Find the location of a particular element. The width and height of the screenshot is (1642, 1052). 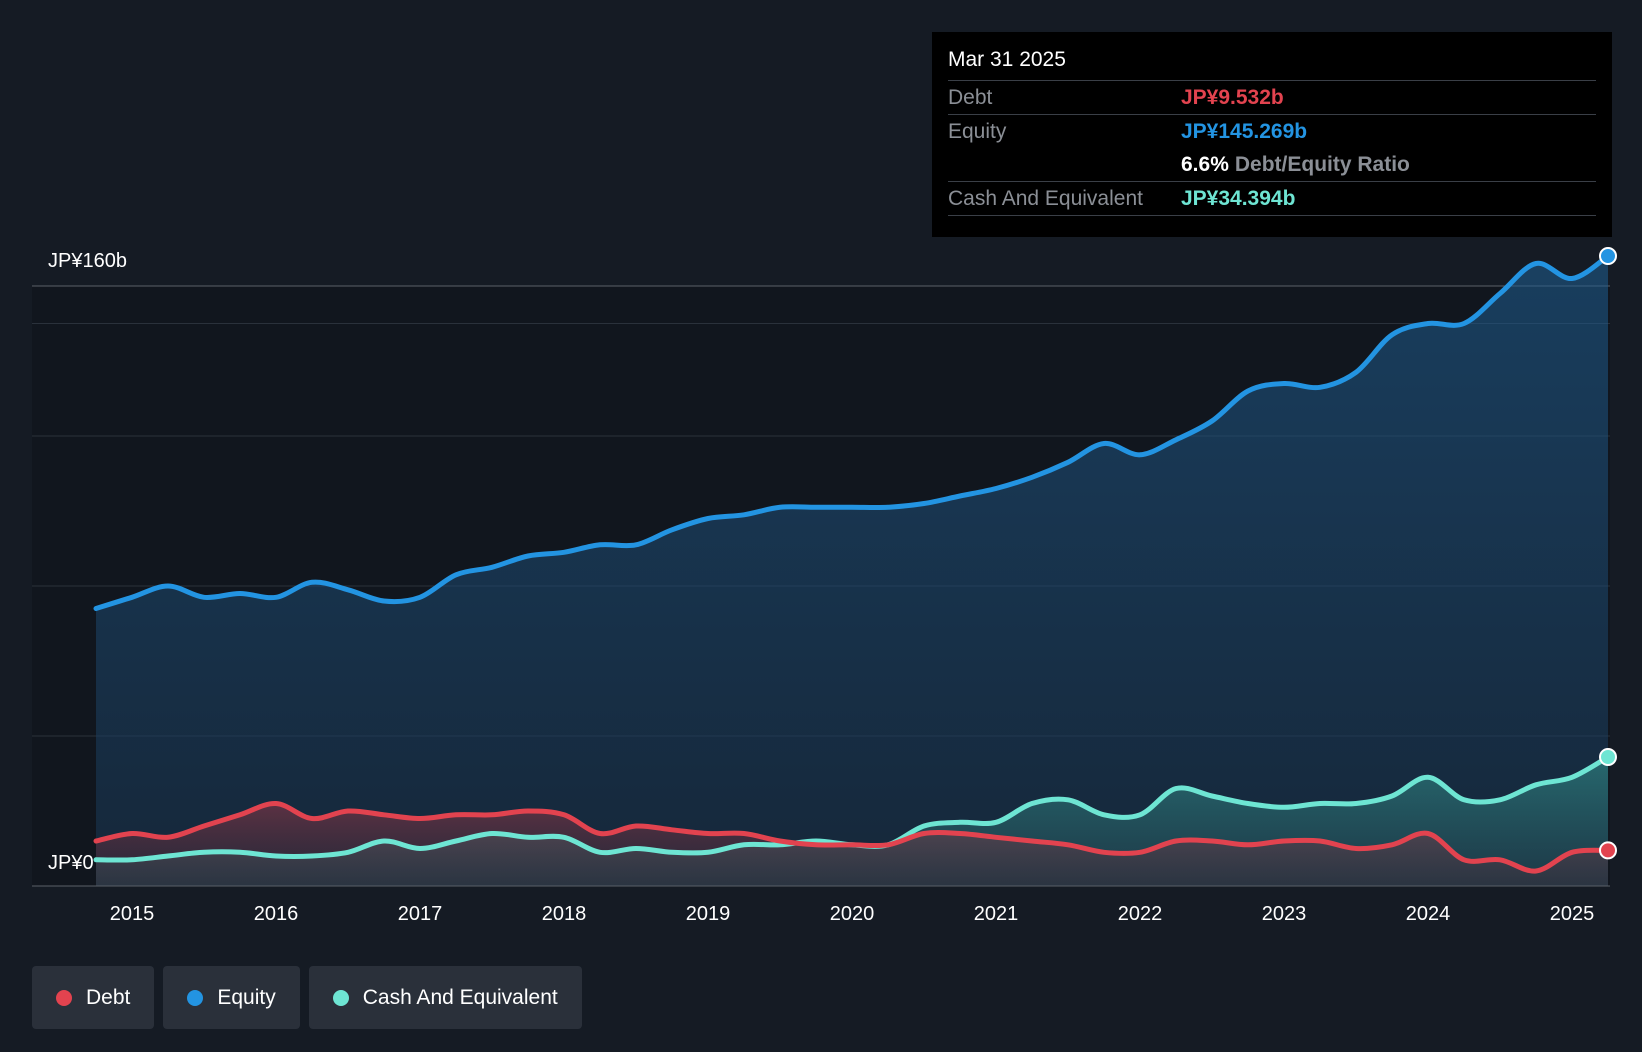

tooltip-ratio-value: 6.6% is located at coordinates (1205, 164).